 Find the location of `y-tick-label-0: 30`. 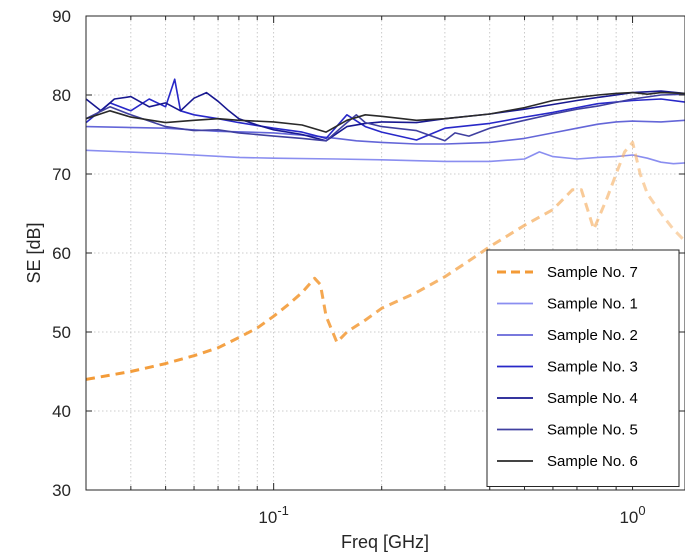

y-tick-label-0: 30 is located at coordinates (61, 490).